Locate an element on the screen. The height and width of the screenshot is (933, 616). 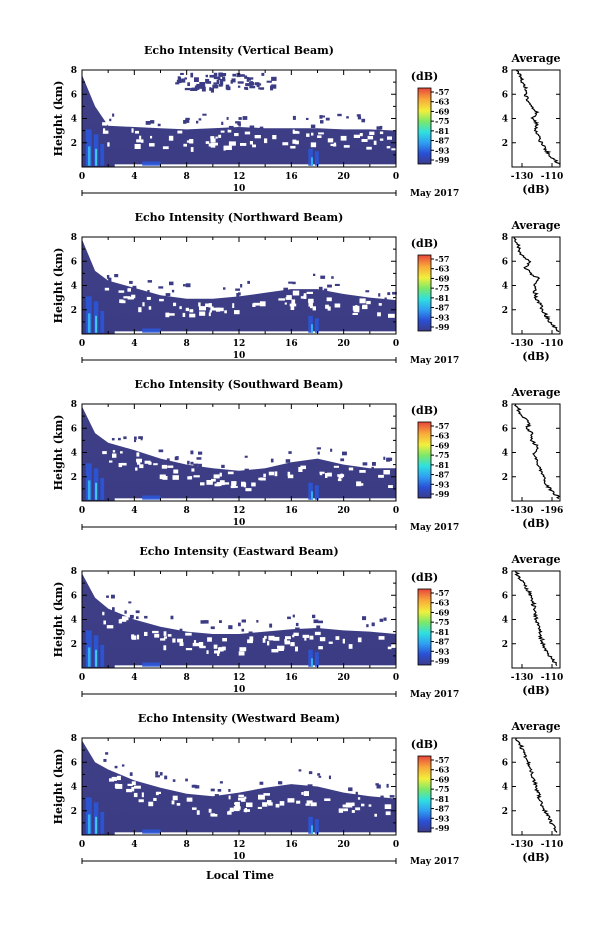
date-label: May 2017 is located at coordinates (434, 361).